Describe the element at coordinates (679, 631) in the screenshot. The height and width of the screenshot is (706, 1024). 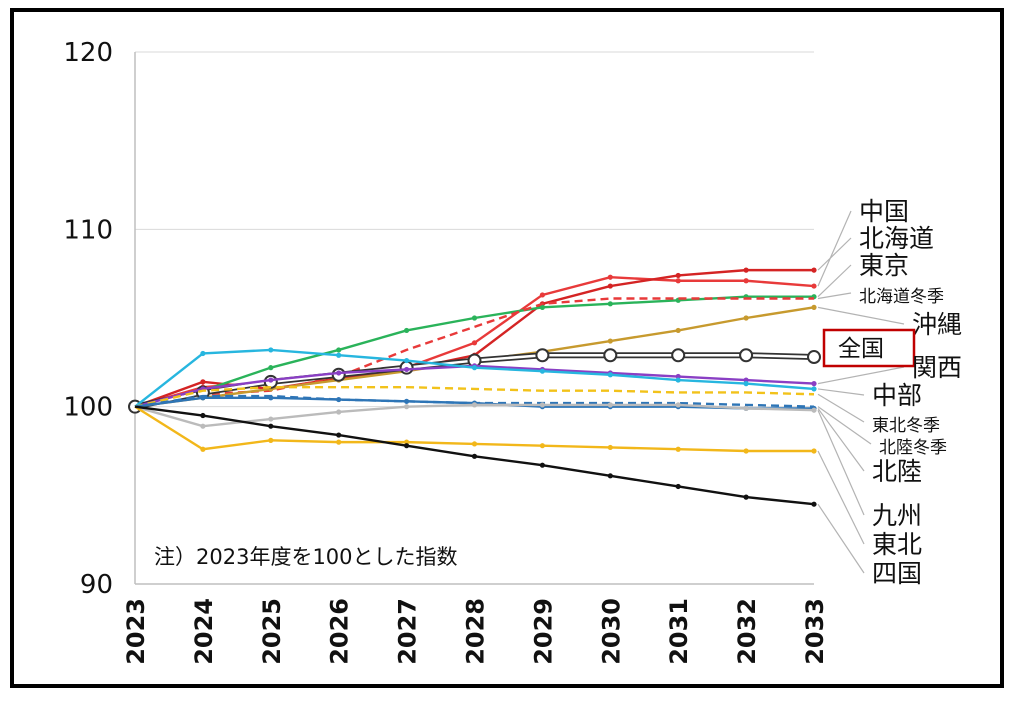
I see `x-tick-label: 2031` at that location.